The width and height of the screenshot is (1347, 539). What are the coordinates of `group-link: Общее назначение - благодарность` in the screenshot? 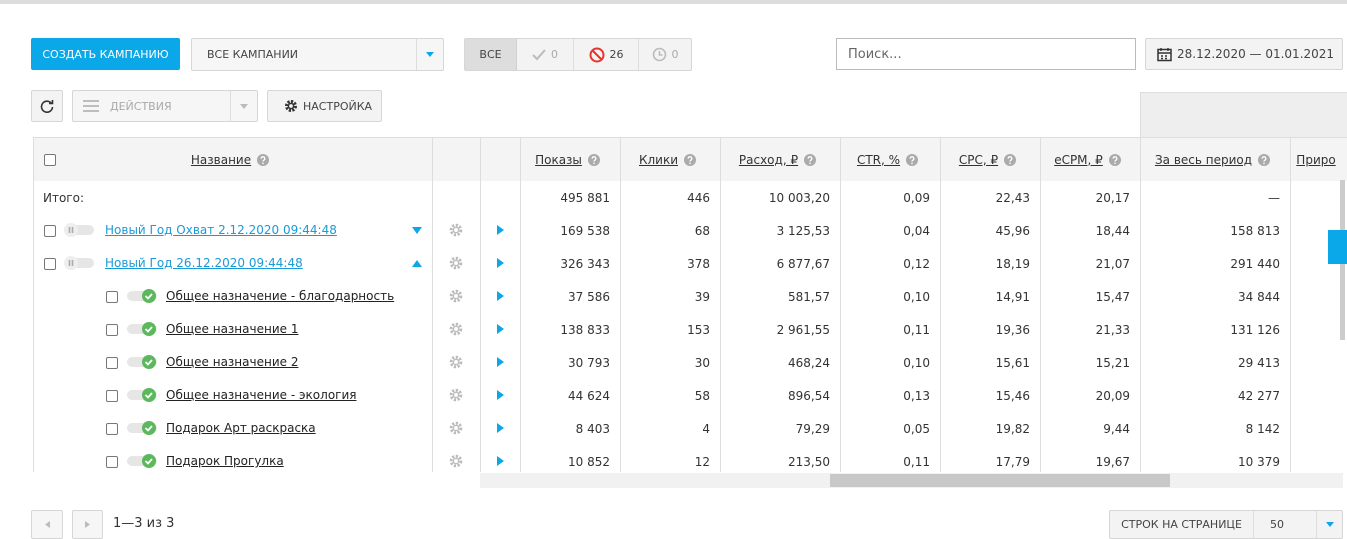 It's located at (280, 296).